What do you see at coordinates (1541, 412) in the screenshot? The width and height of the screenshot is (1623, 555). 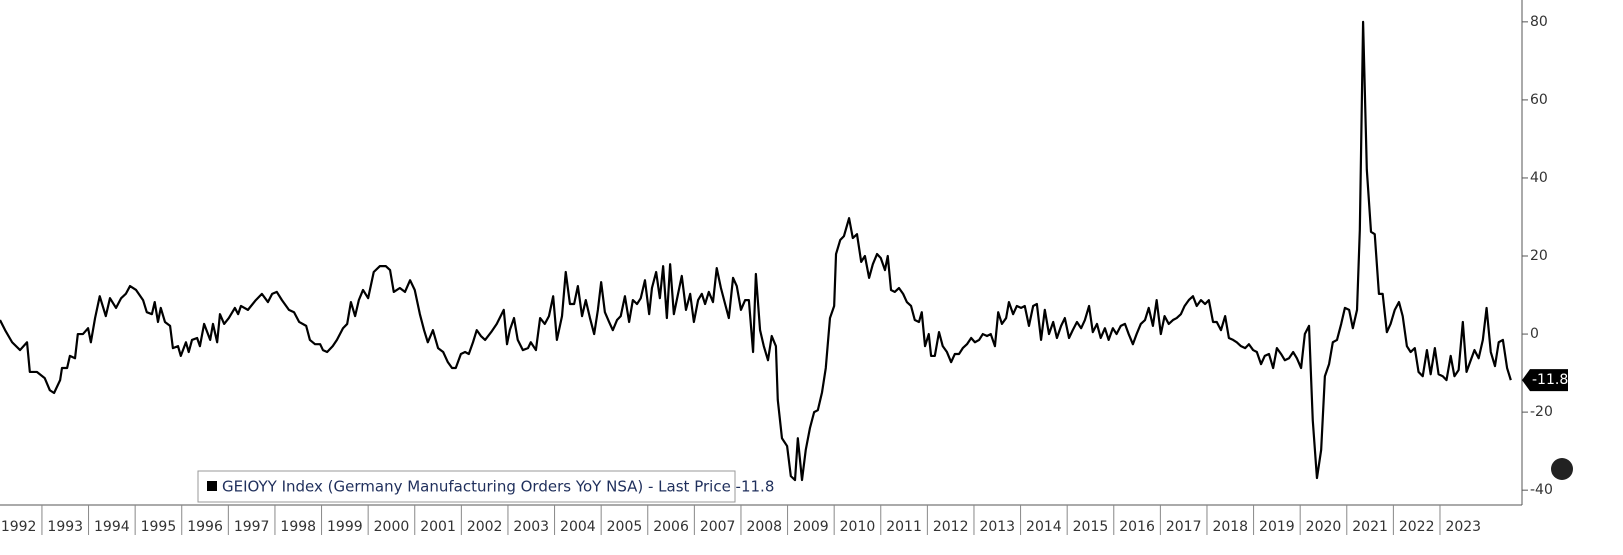 I see `y-tick-label: -20` at bounding box center [1541, 412].